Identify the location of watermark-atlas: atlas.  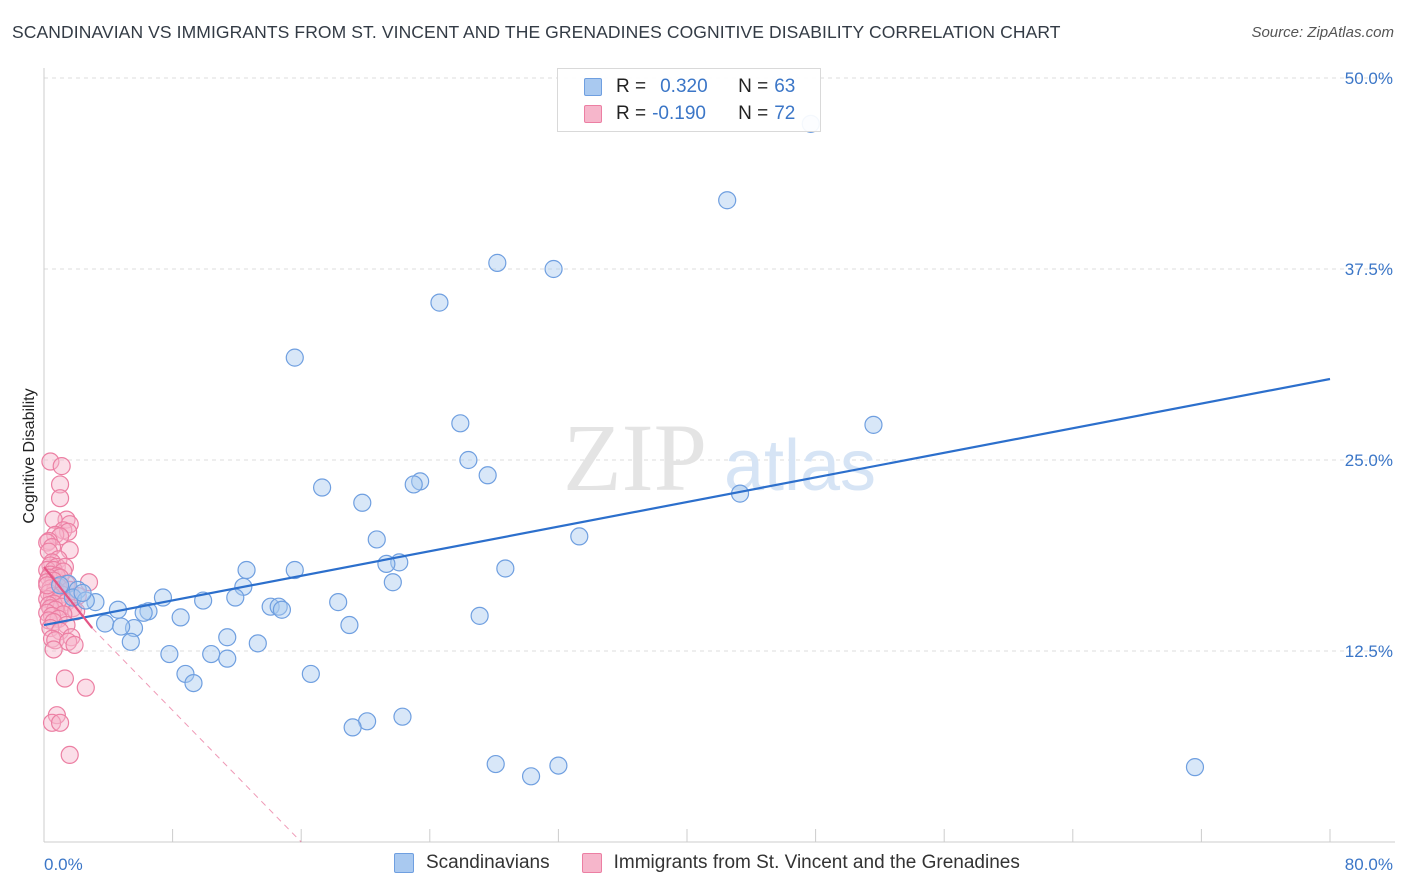
(800, 466).